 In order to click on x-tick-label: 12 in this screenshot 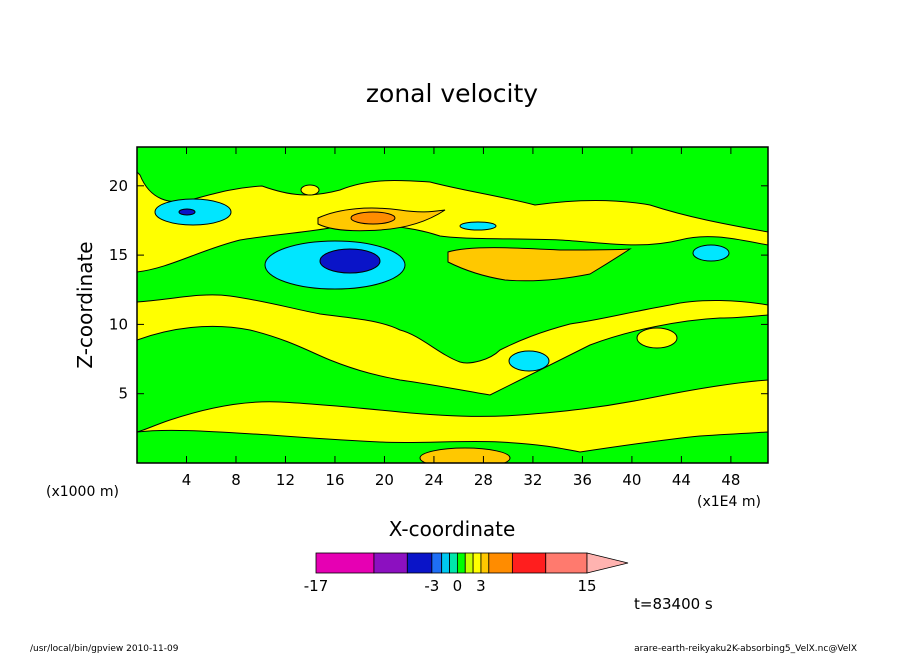, I will do `click(285, 480)`.